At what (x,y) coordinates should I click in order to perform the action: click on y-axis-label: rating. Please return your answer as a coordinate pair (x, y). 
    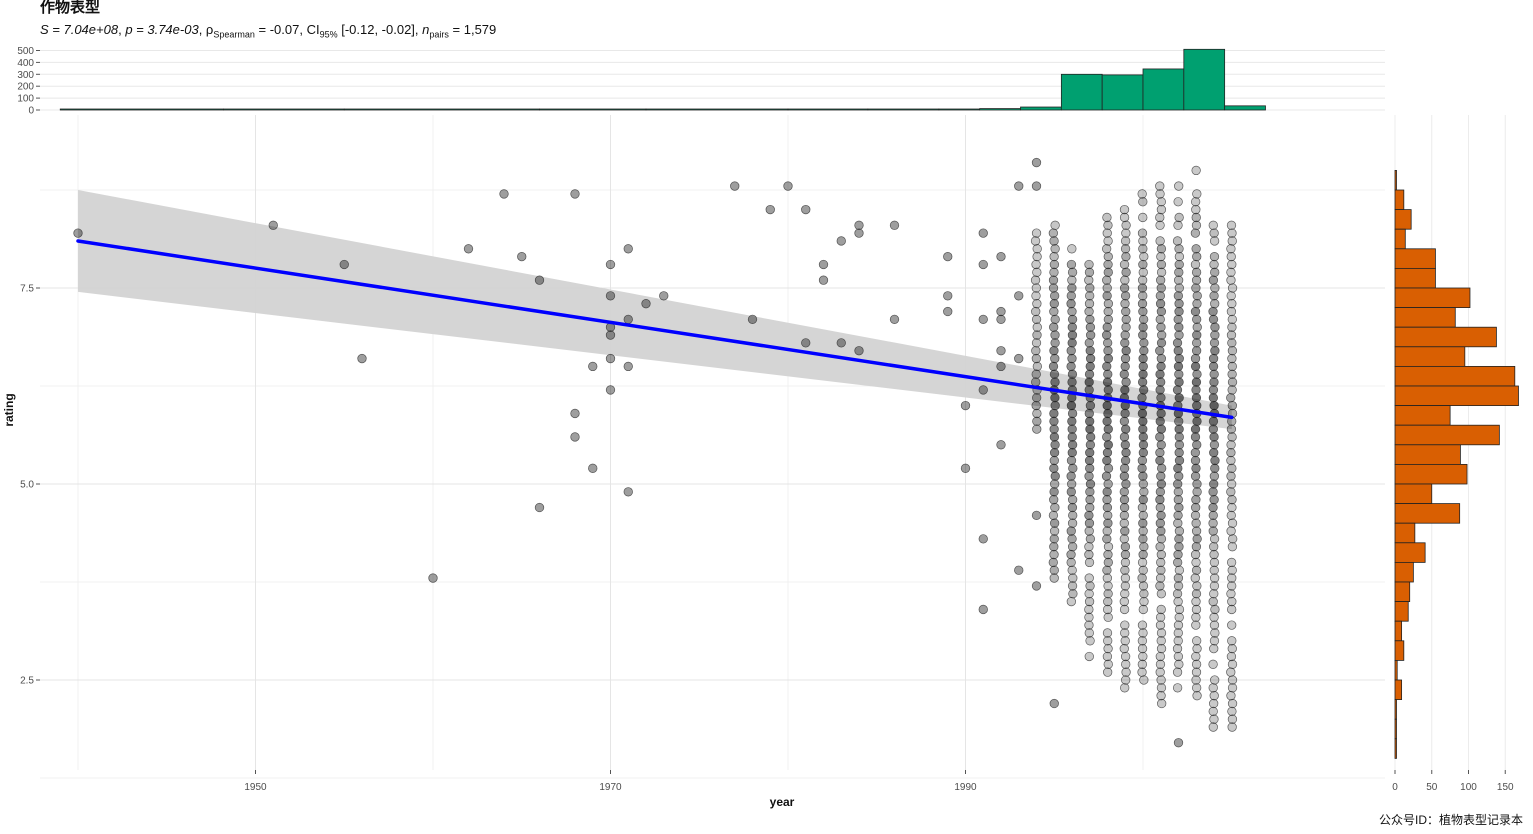
    Looking at the image, I should click on (9, 409).